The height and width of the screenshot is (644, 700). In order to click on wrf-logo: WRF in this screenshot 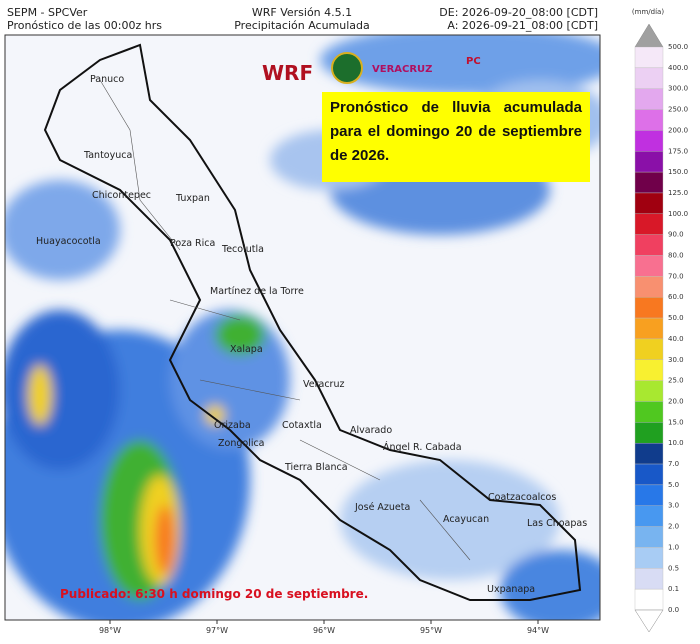, I will do `click(287, 73)`.